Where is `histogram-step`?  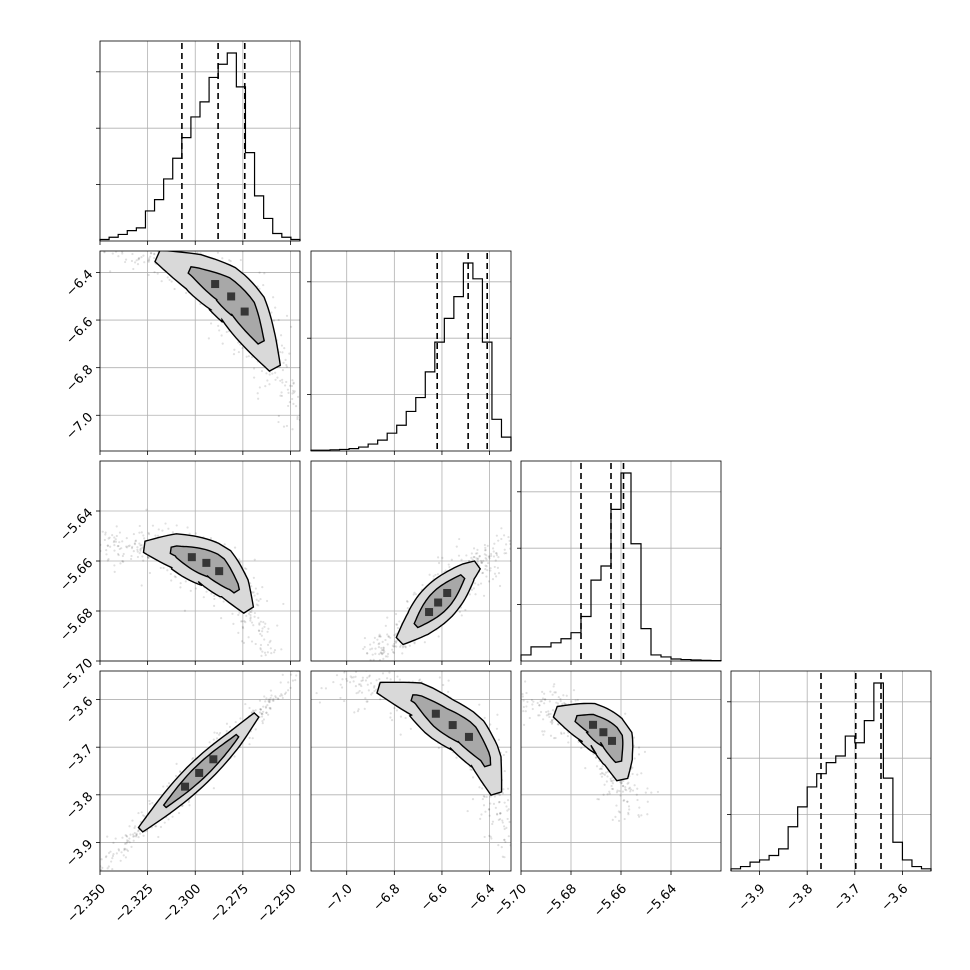 histogram-step is located at coordinates (621, 567).